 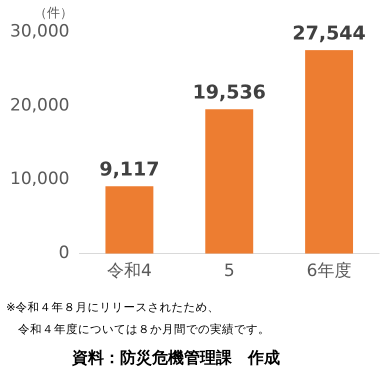 What do you see at coordinates (53, 13) in the screenshot?
I see `y-axis-title: （件）` at bounding box center [53, 13].